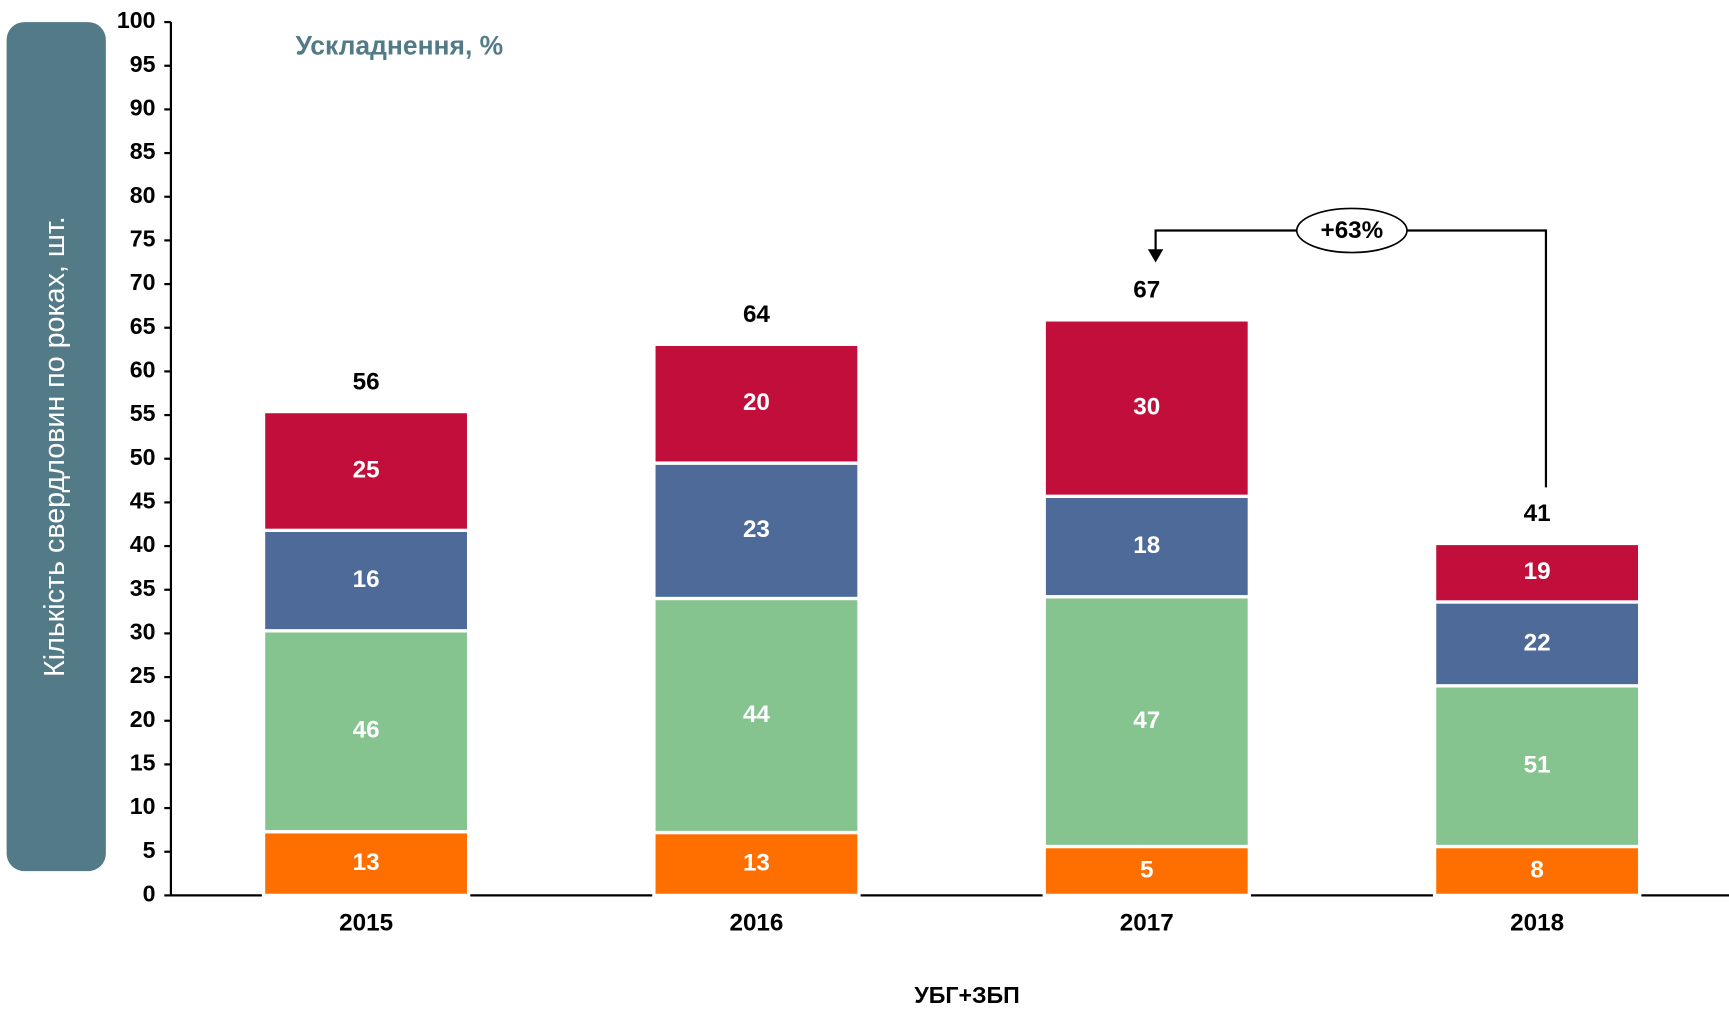  I want to click on segment-label: 25, so click(366, 469).